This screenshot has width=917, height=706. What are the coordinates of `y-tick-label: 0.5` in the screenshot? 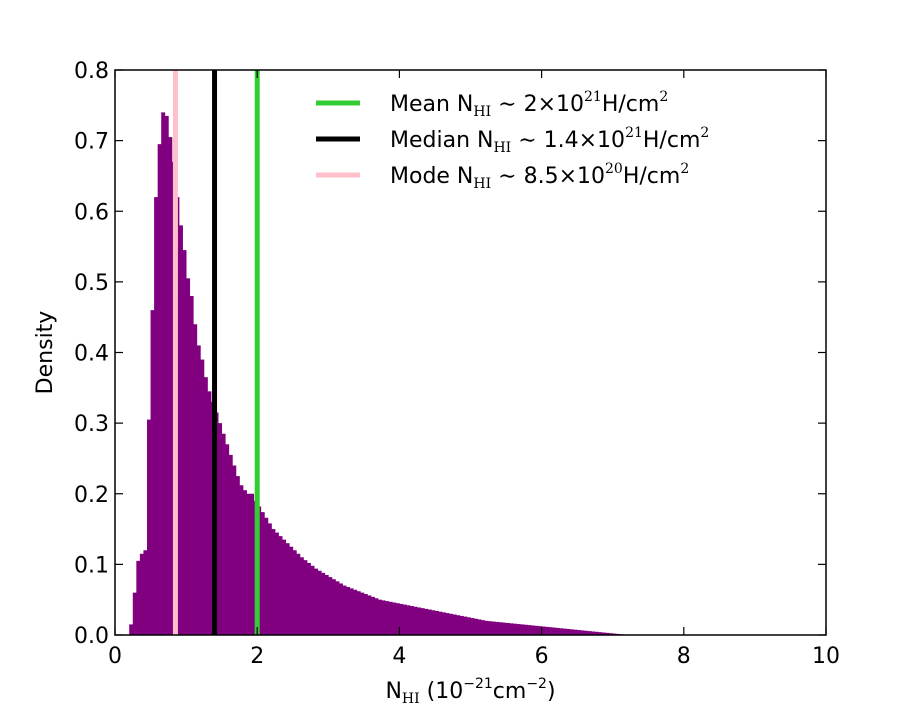 It's located at (91, 283).